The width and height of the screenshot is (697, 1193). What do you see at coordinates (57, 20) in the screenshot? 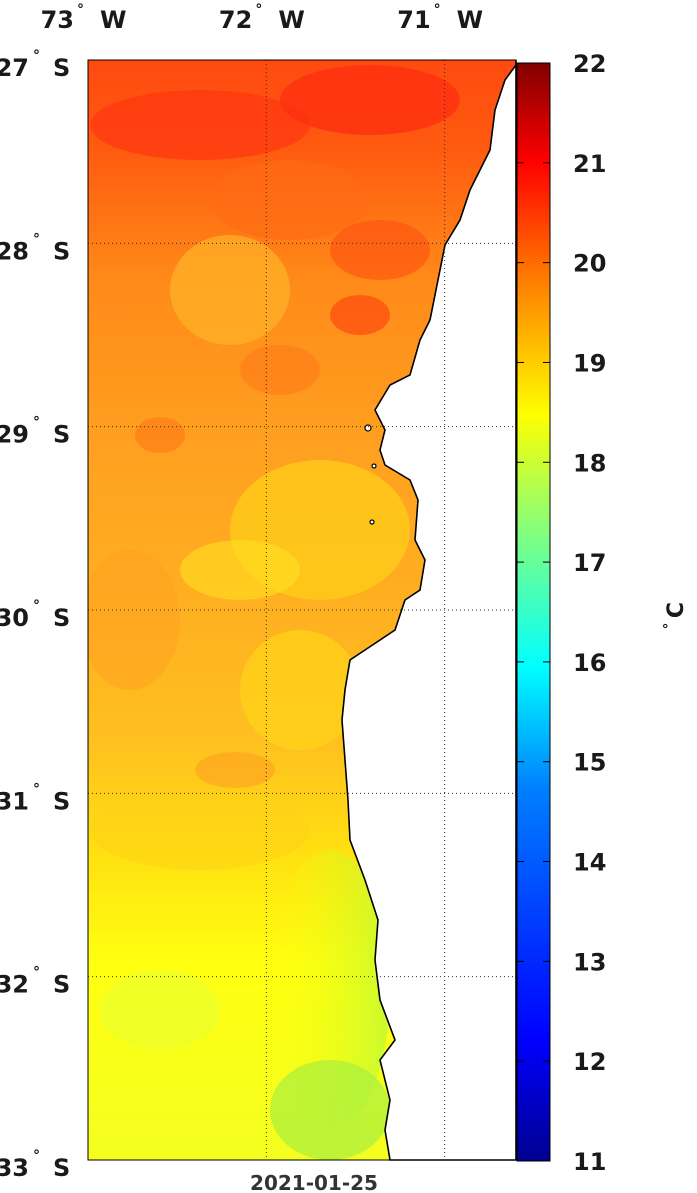
I see `lon-label-degree-value: 73` at bounding box center [57, 20].